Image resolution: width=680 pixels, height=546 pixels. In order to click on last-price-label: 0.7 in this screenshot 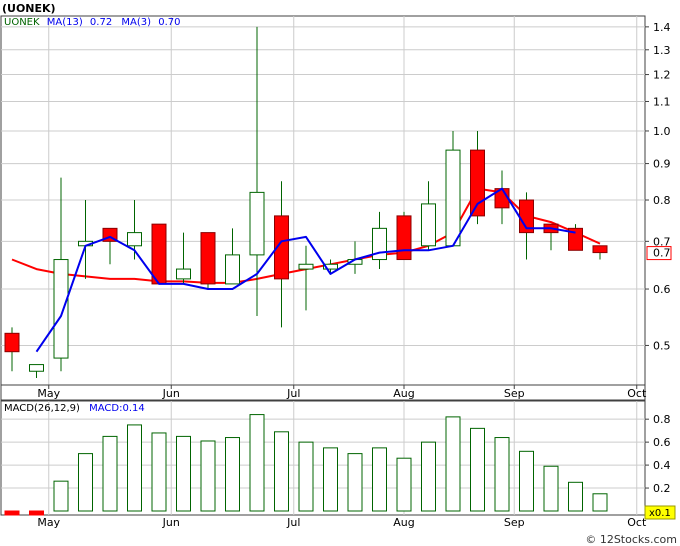, I will do `click(662, 253)`.